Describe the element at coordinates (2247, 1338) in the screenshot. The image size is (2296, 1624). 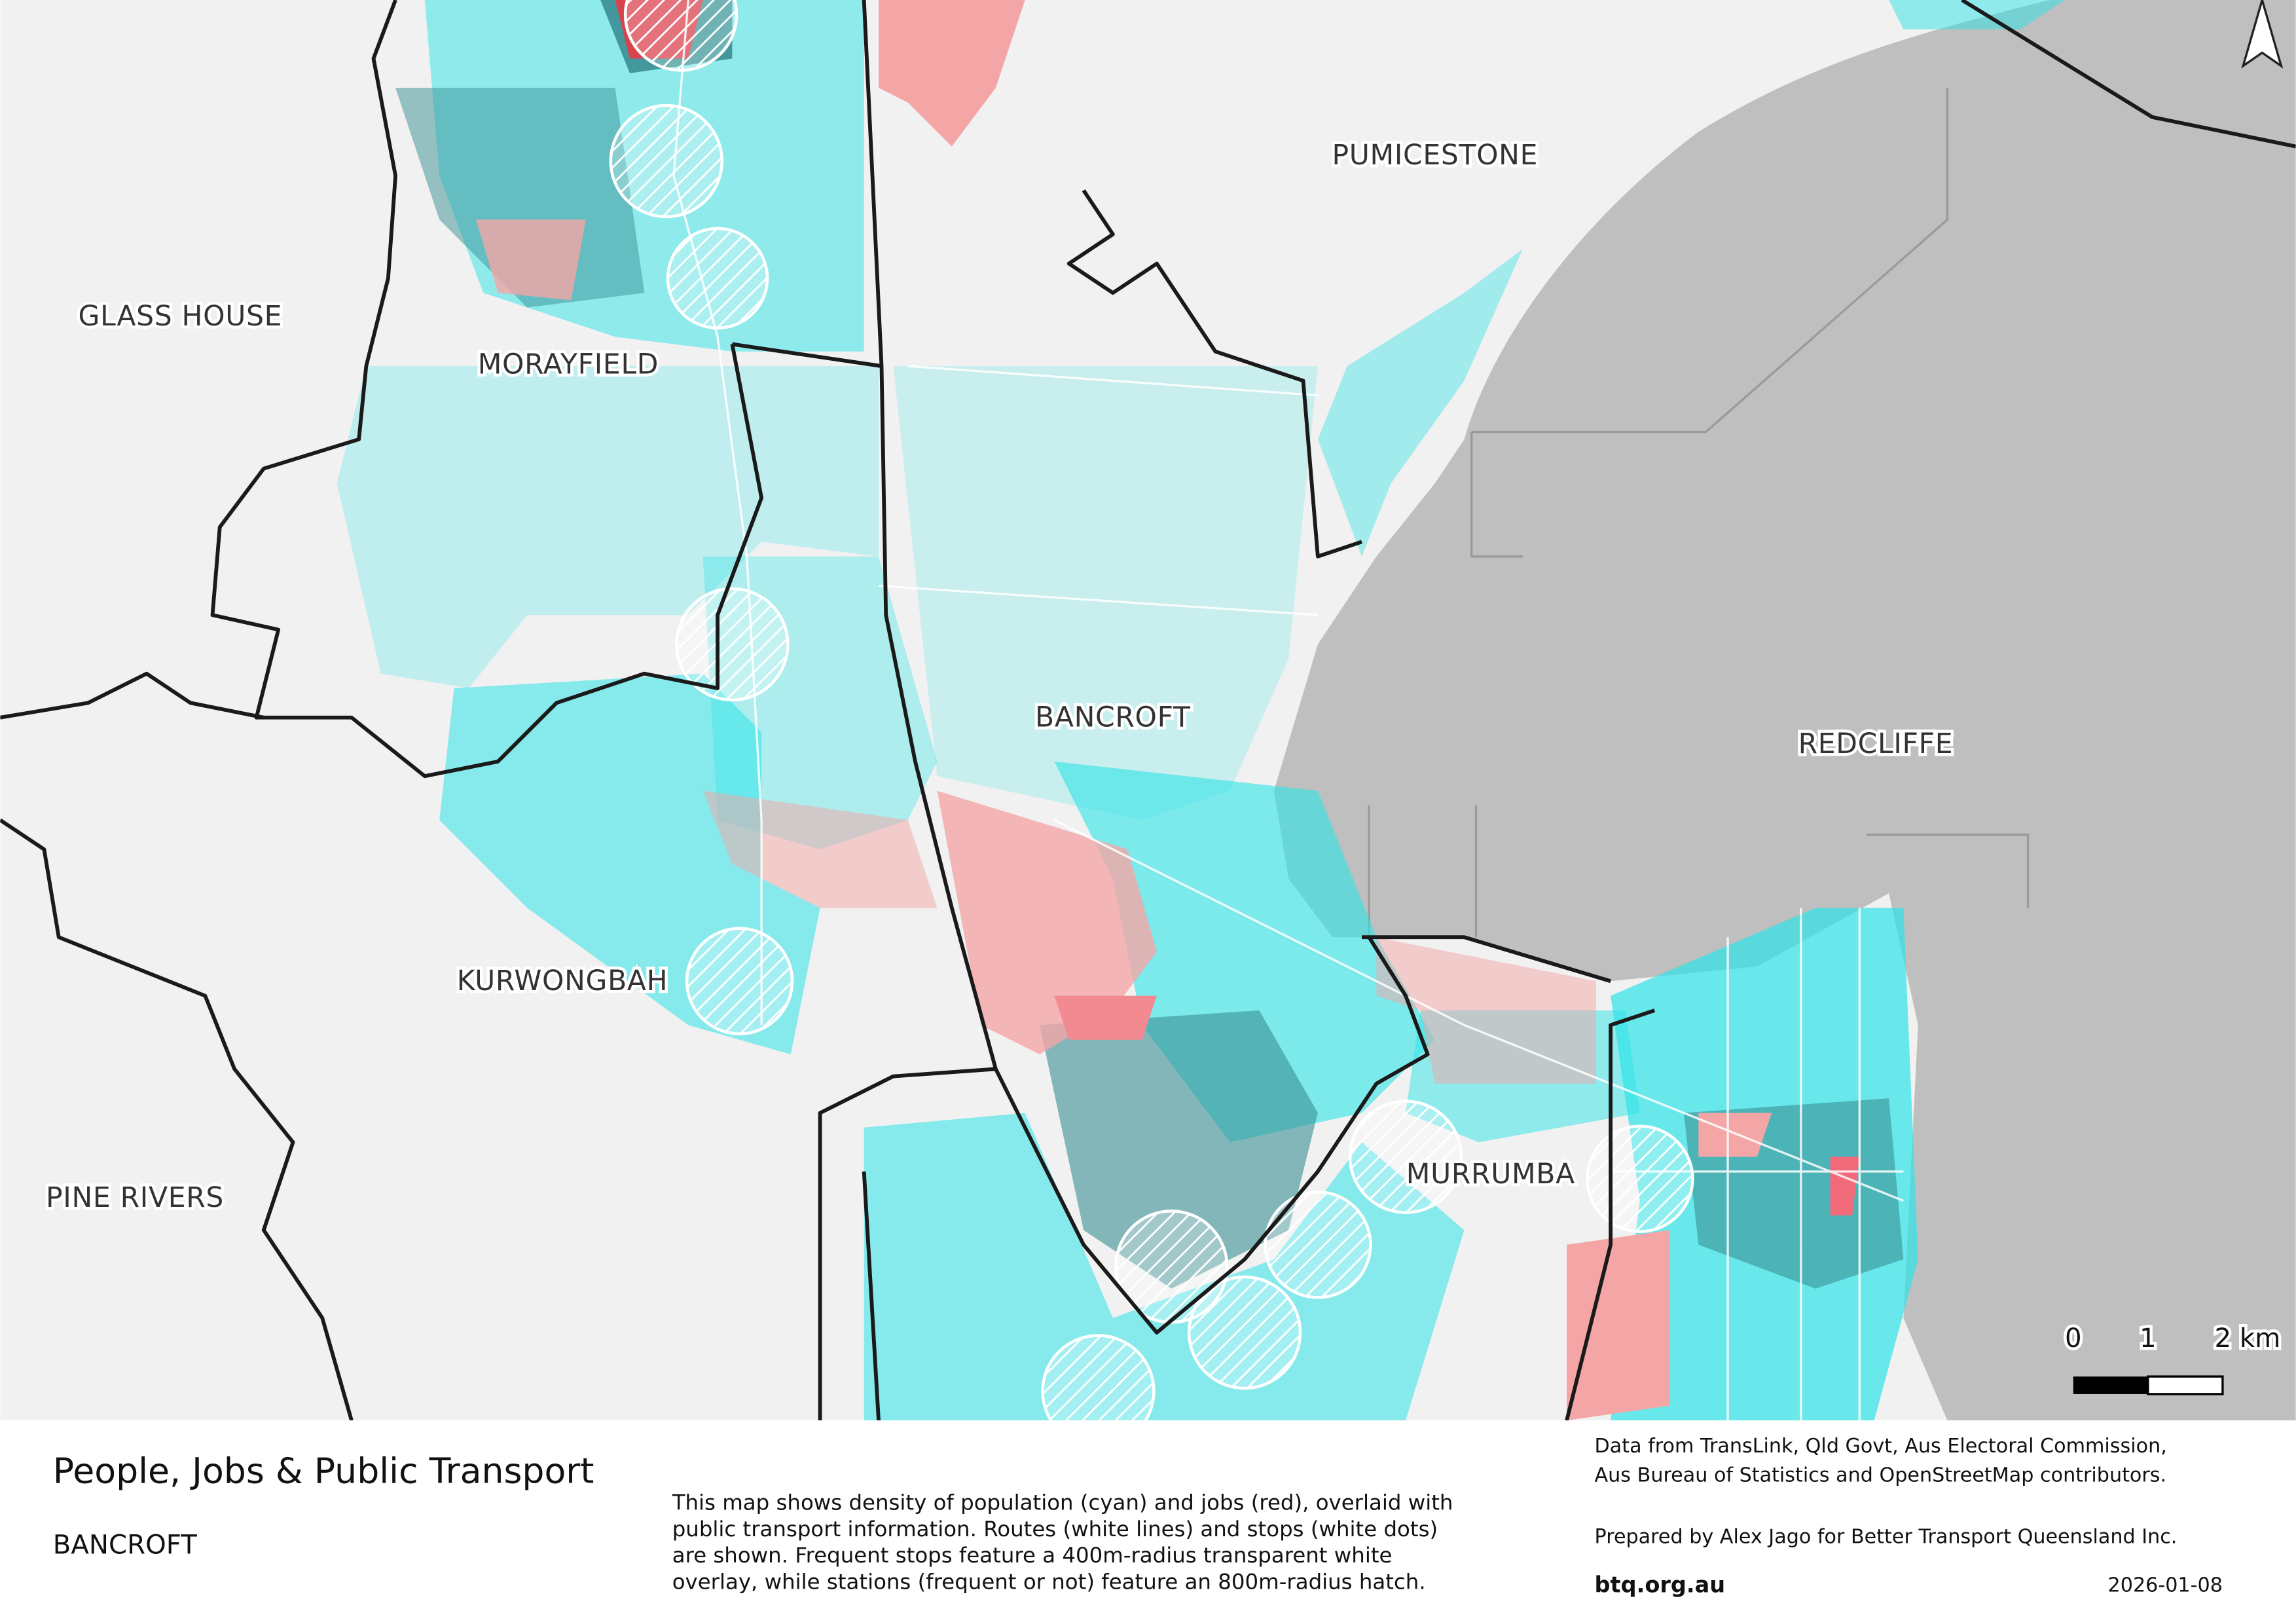
I see `scale-label: 2 km` at that location.